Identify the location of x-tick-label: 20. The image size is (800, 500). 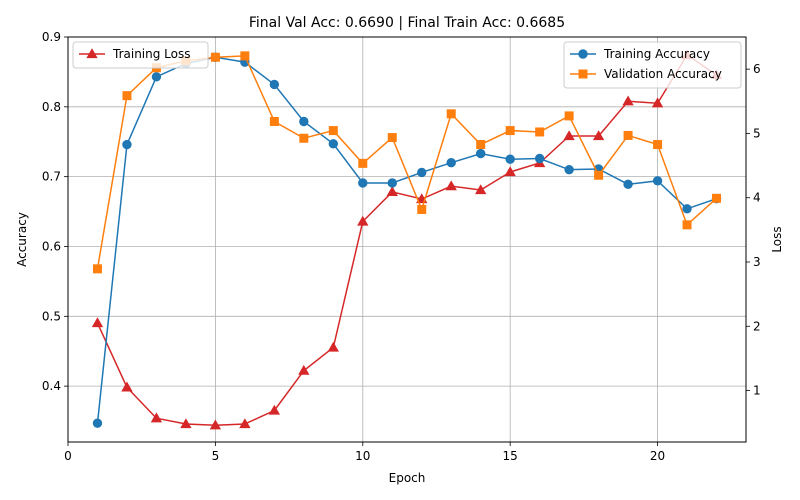
(657, 456).